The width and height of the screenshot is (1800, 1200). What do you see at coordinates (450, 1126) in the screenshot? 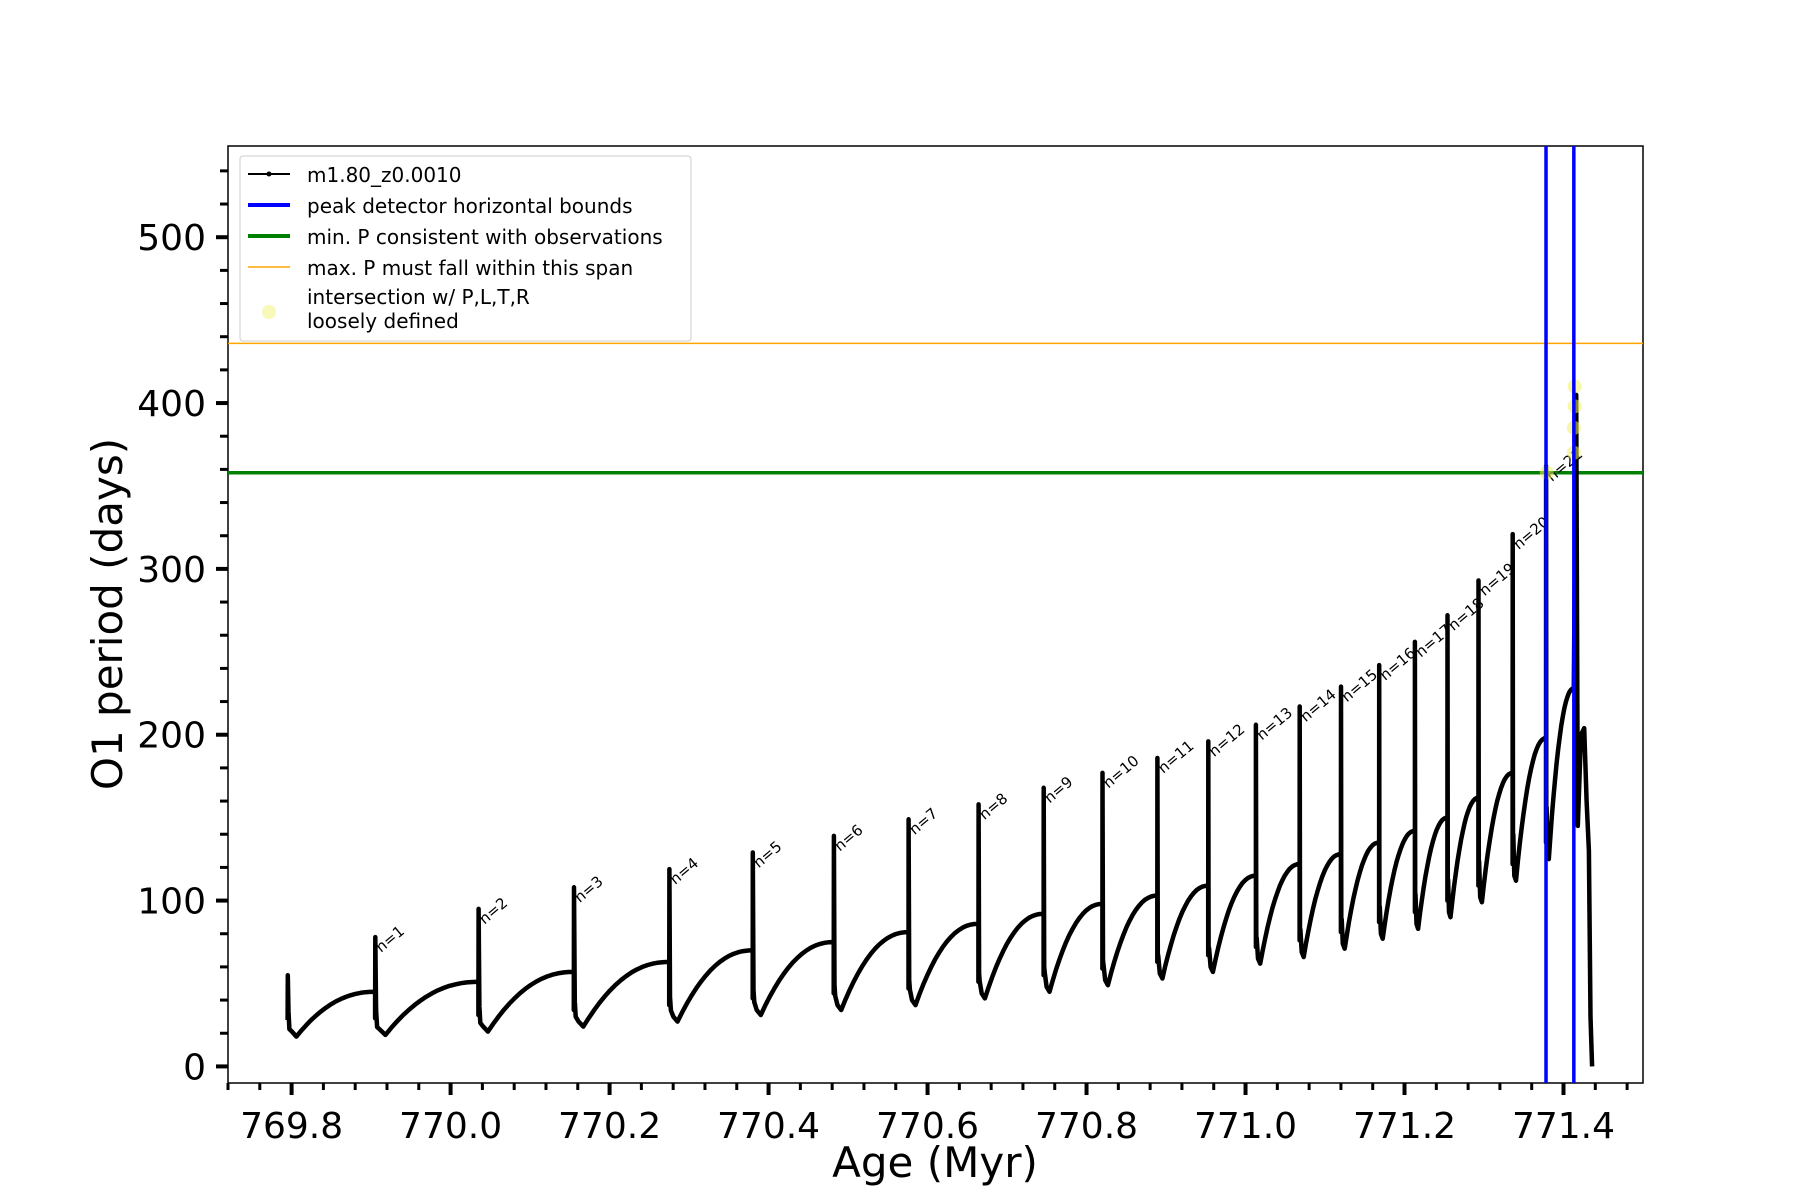
I see `x-tick-label-1: 770.0` at bounding box center [450, 1126].